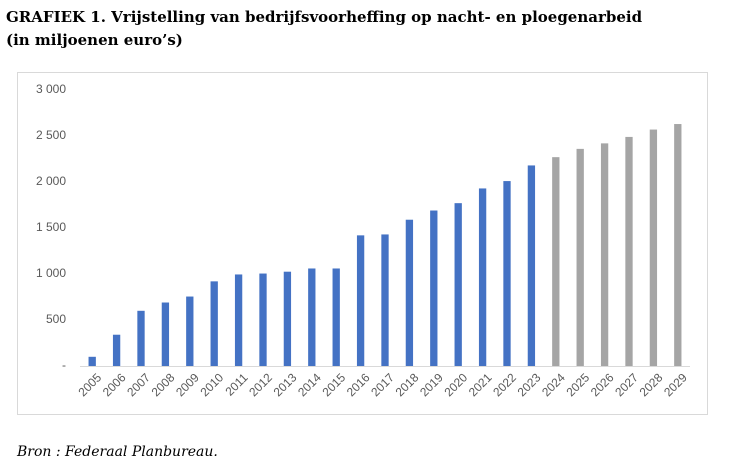 The image size is (730, 470). I want to click on x-tick-label: 2010, so click(211, 384).